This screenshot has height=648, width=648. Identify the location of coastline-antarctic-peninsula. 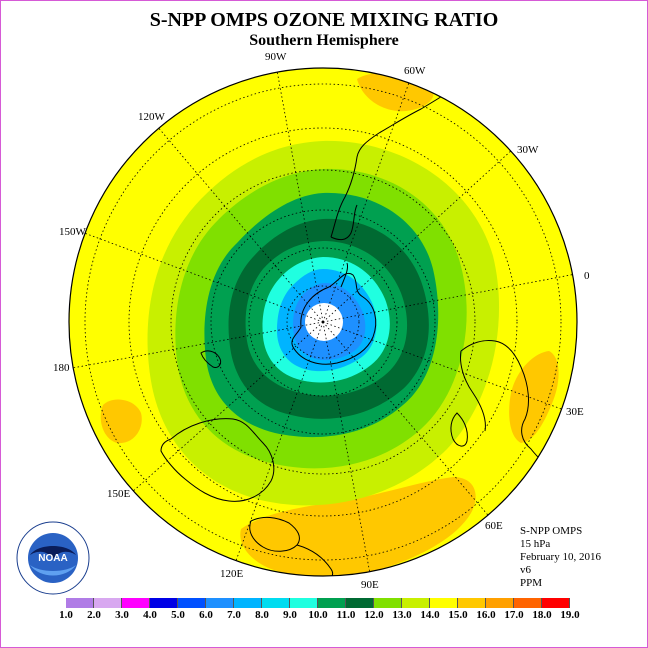
(344, 275).